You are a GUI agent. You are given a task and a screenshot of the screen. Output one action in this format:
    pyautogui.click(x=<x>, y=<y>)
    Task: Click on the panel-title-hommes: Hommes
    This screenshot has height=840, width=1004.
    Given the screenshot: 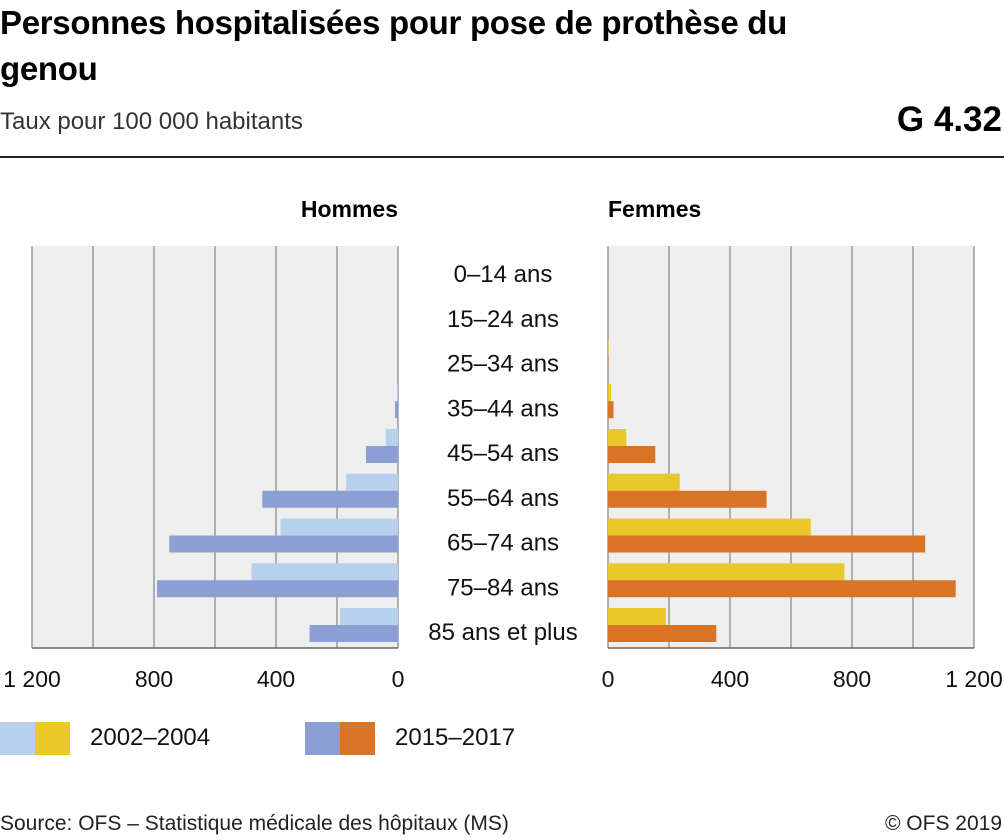 What is the action you would take?
    pyautogui.click(x=349, y=209)
    